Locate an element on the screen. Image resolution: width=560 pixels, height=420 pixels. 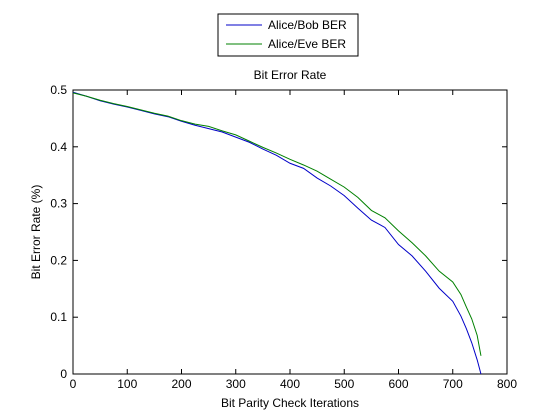
legend: Alice/Bob BER Alice/Eve BER is located at coordinates (288, 35).